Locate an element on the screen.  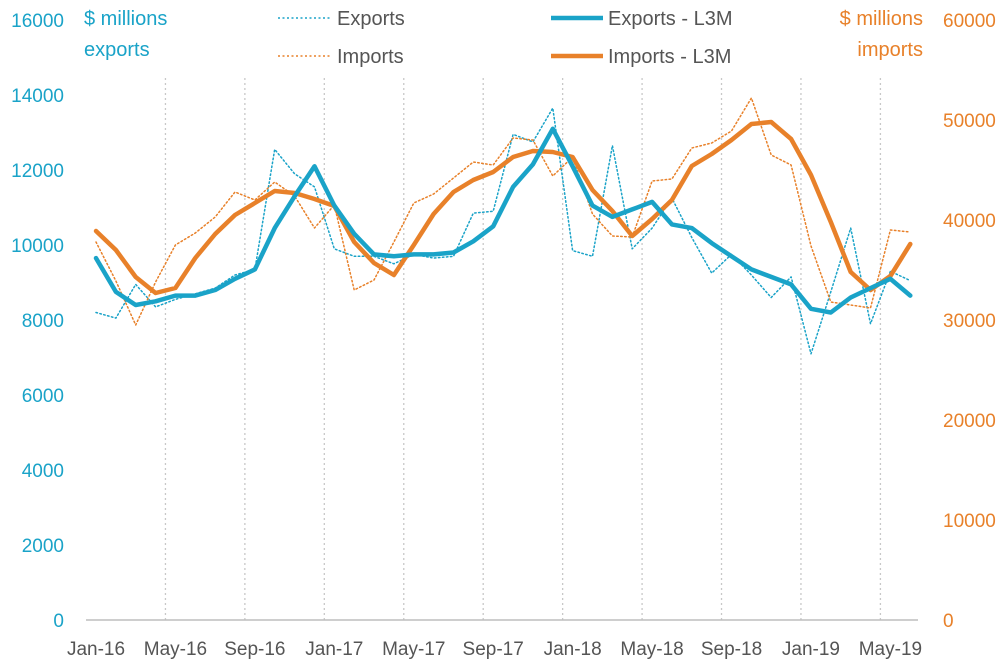
legend-label-imports-l3m: Imports - L3M is located at coordinates (669, 57).